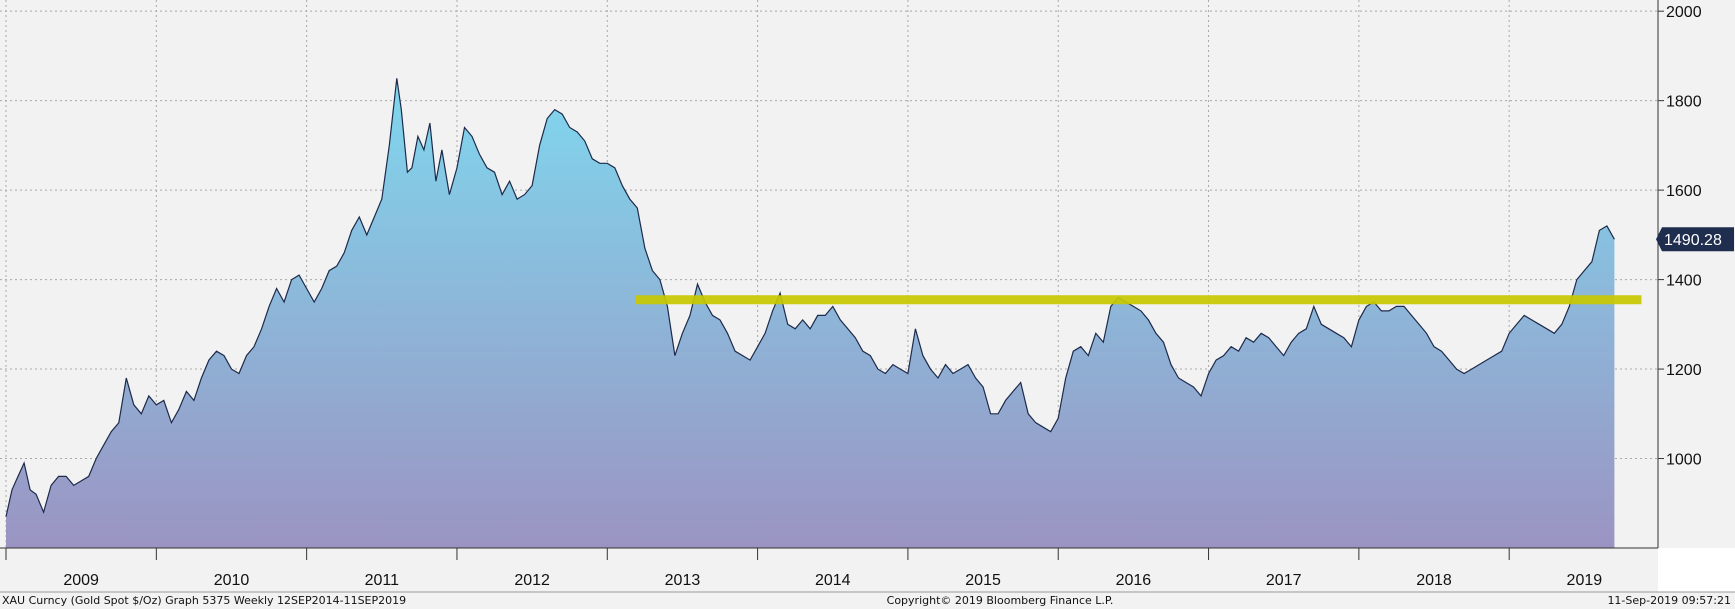  I want to click on last-value-label: 1490.28, so click(1695, 239).